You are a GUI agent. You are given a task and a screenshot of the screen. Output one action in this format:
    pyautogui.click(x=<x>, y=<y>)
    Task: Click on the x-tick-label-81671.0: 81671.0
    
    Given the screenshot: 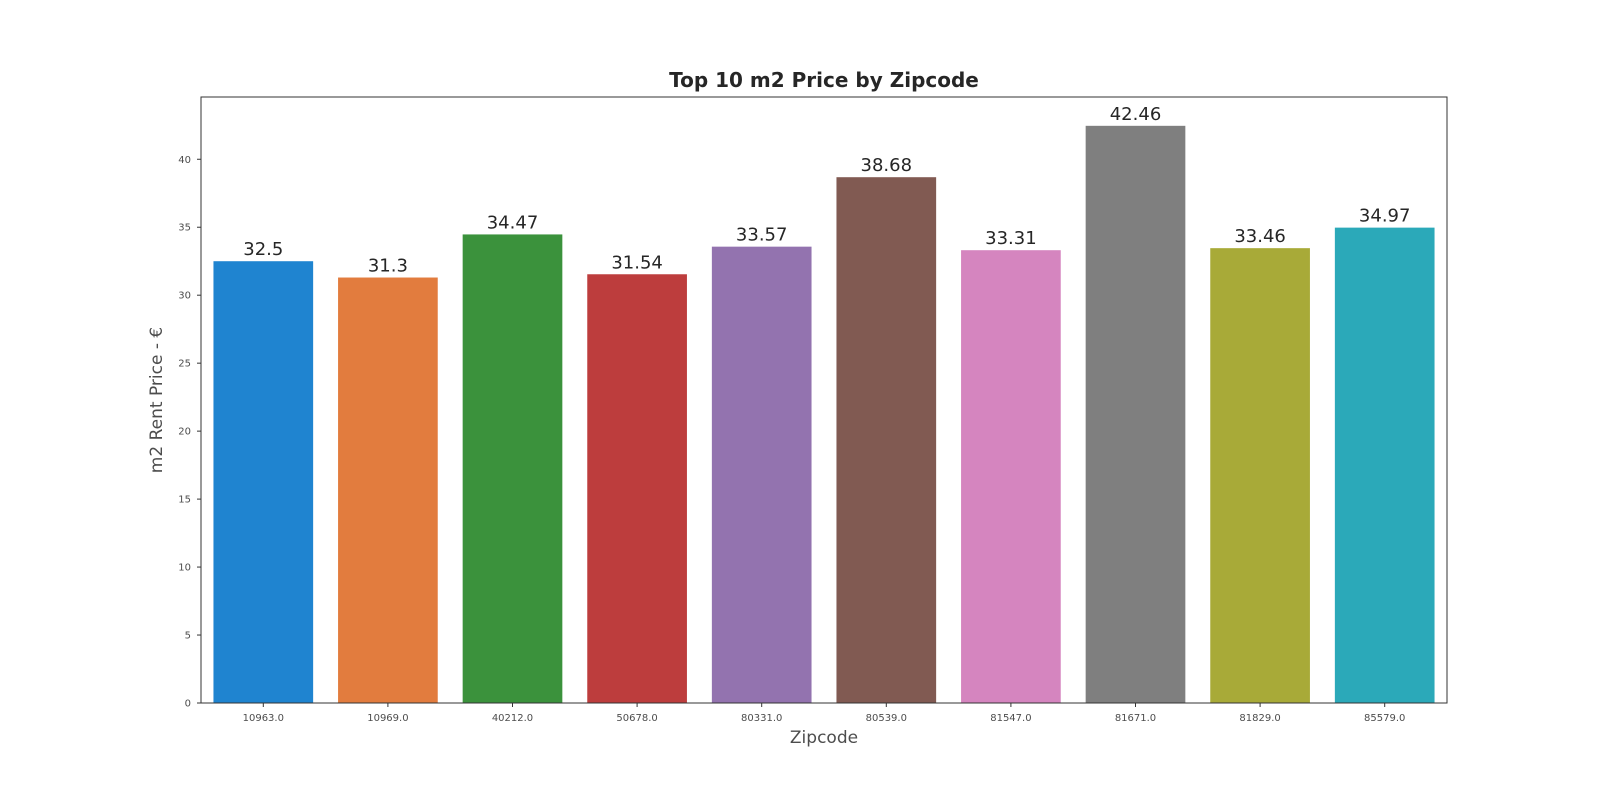 What is the action you would take?
    pyautogui.click(x=1135, y=718)
    